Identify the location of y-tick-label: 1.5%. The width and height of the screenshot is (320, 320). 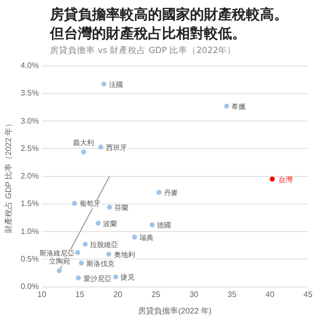
(29, 203).